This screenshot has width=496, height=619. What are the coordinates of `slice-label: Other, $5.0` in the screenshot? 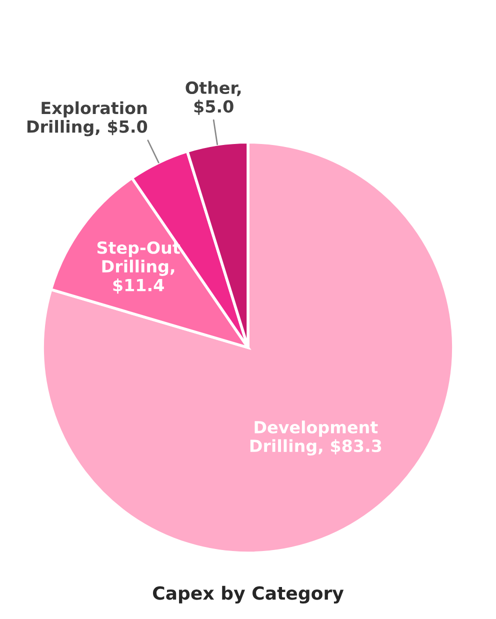 It's located at (213, 98).